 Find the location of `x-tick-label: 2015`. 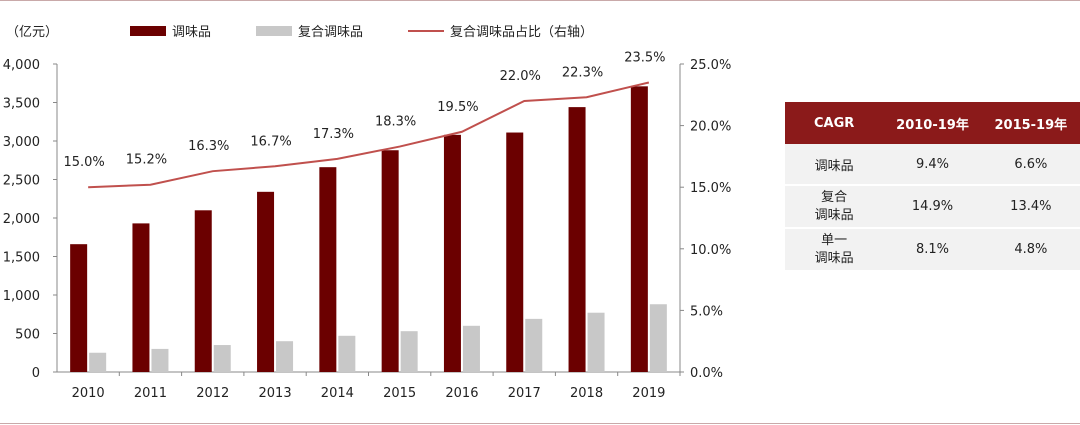

x-tick-label: 2015 is located at coordinates (399, 393).